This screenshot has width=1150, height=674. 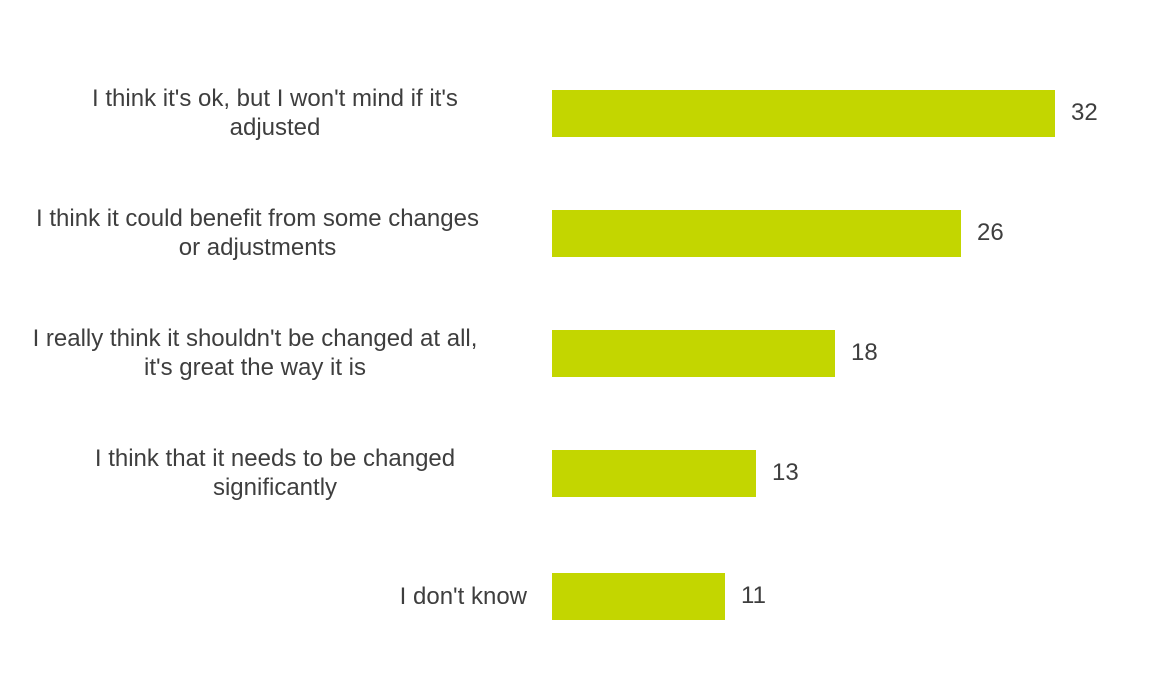 What do you see at coordinates (785, 472) in the screenshot?
I see `value-label: 13` at bounding box center [785, 472].